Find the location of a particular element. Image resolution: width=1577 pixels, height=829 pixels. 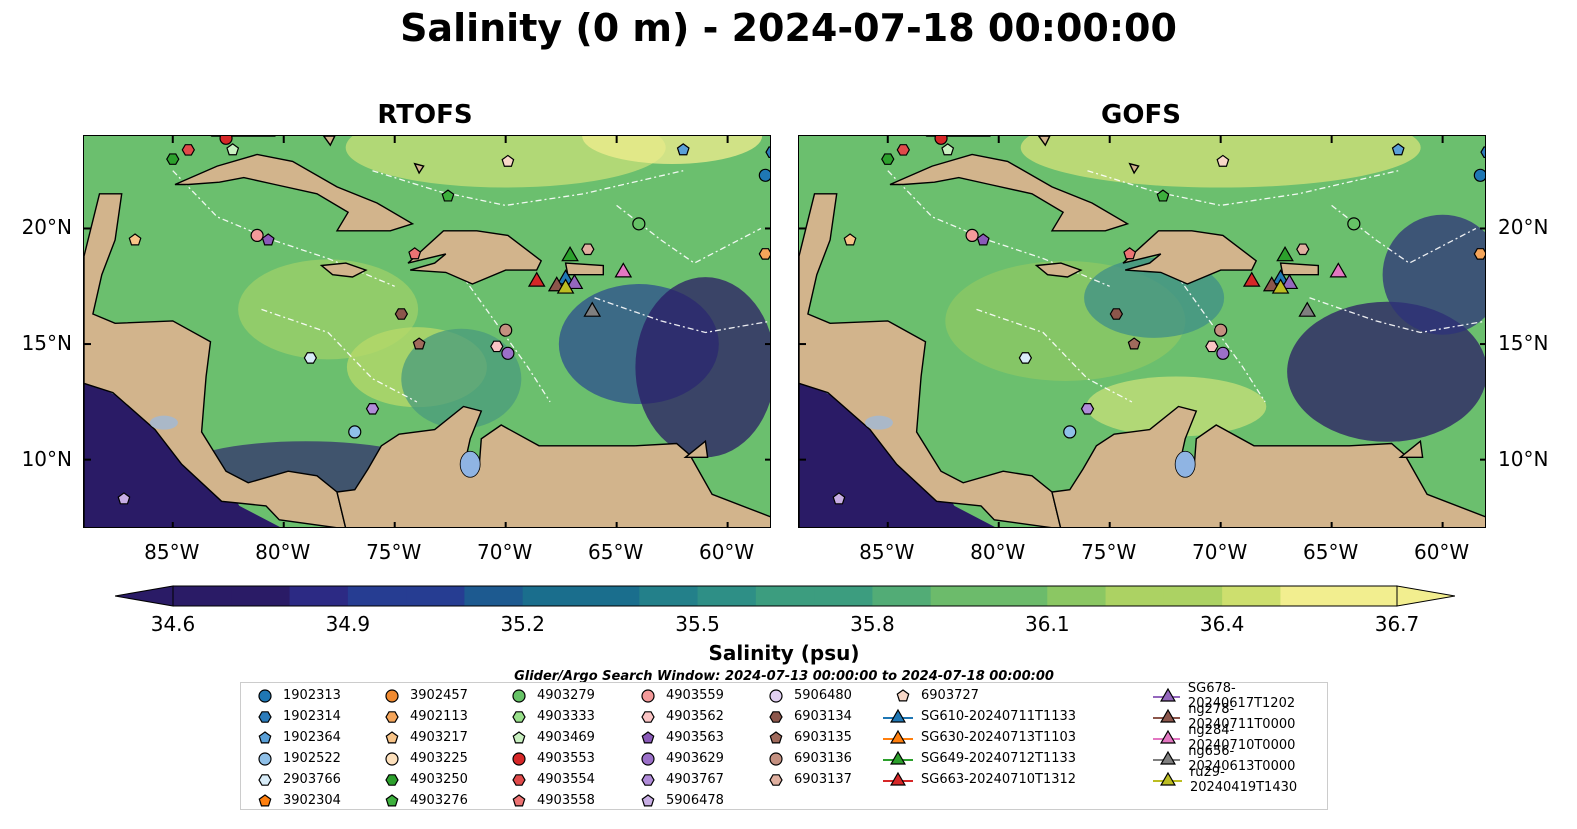

legend-item: 4903558 is located at coordinates (552, 800).